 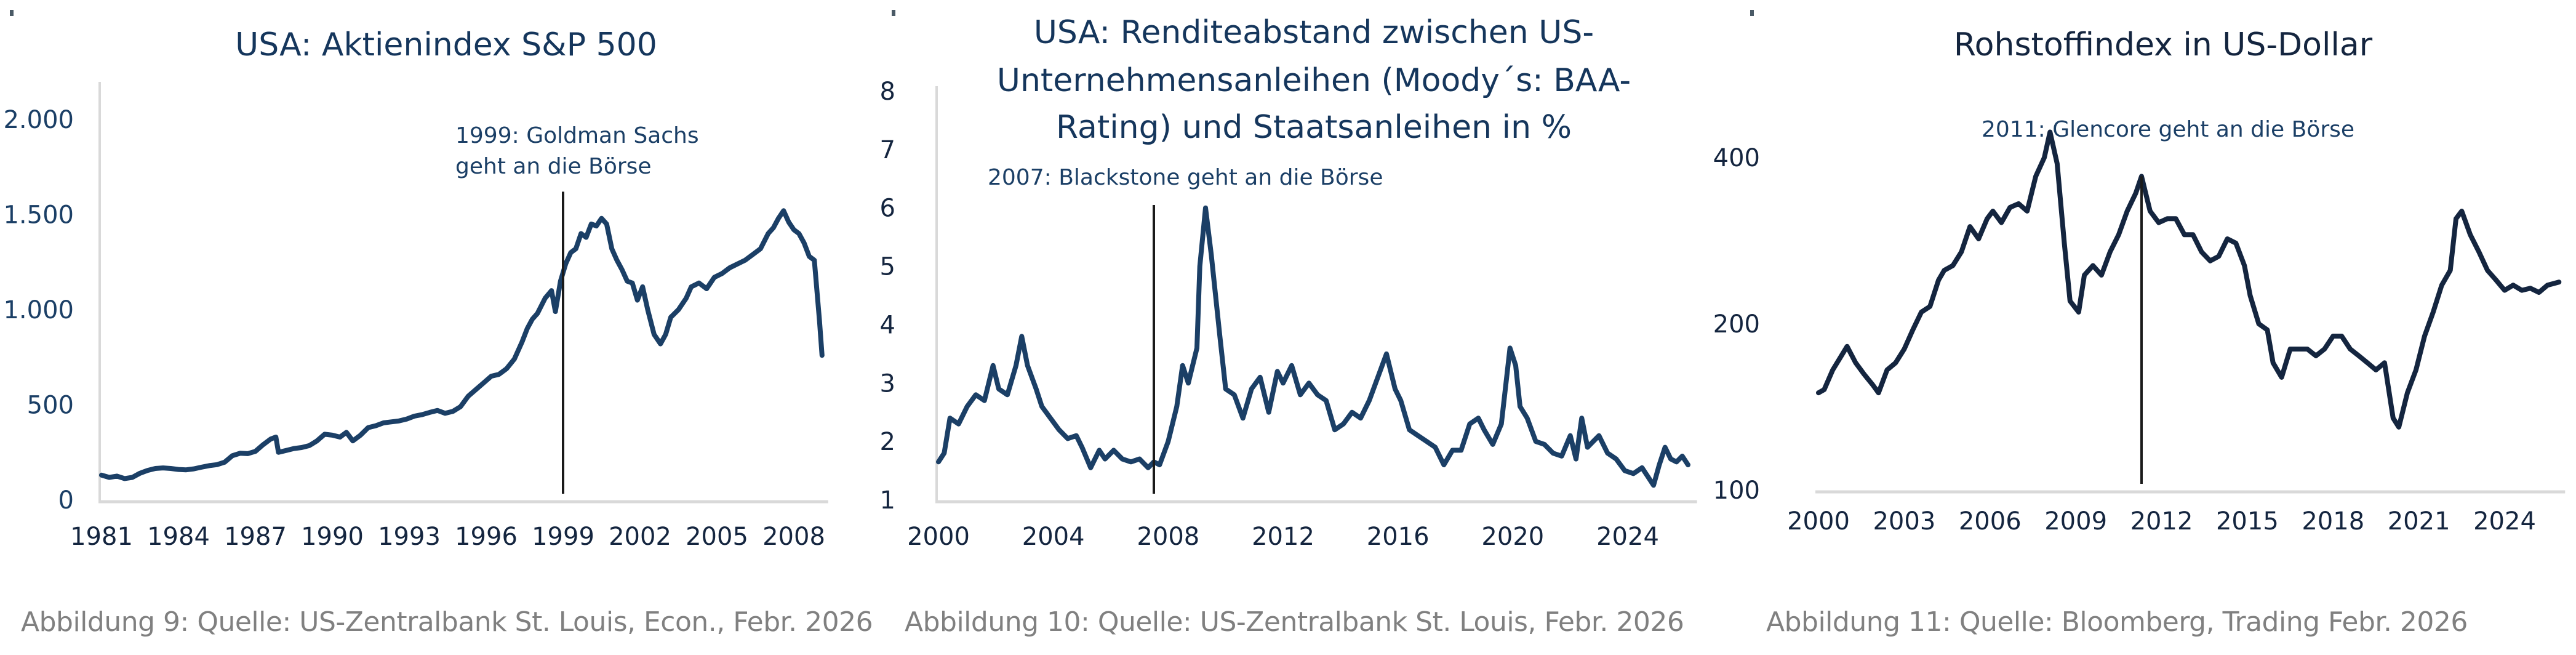 What do you see at coordinates (66, 500) in the screenshot?
I see `y-tick-label: 0` at bounding box center [66, 500].